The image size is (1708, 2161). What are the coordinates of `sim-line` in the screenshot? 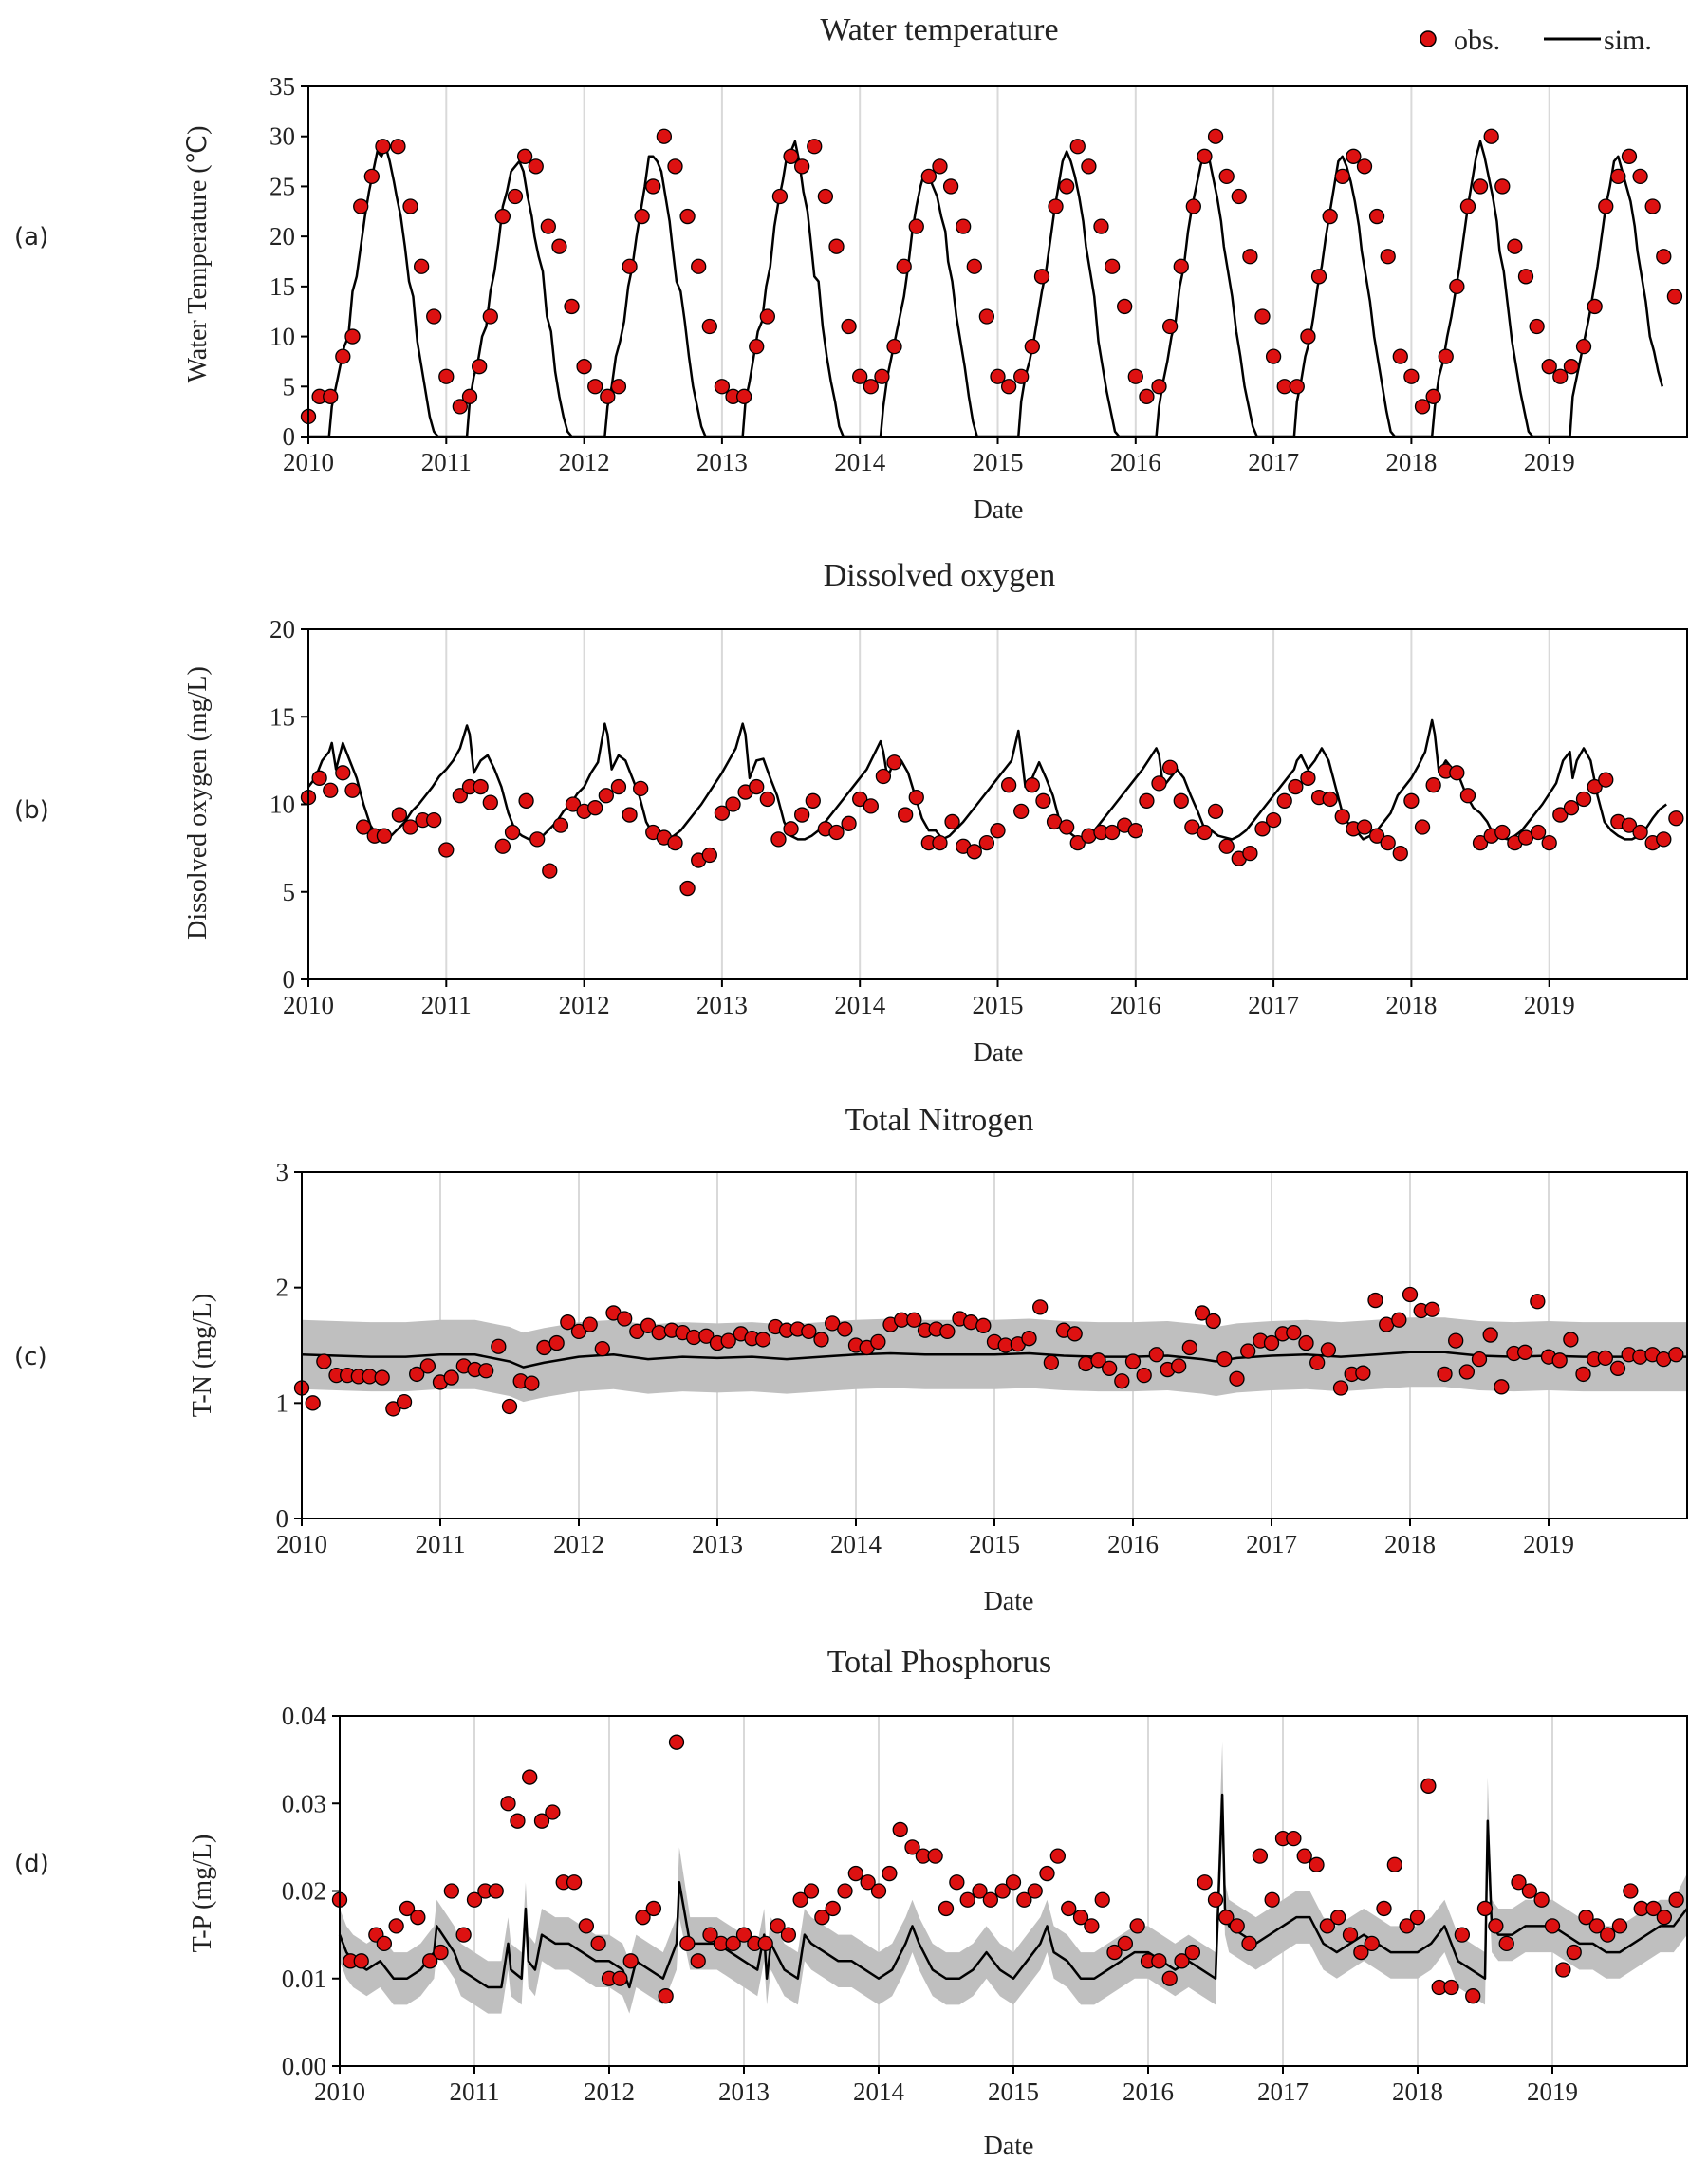 It's located at (994, 1360).